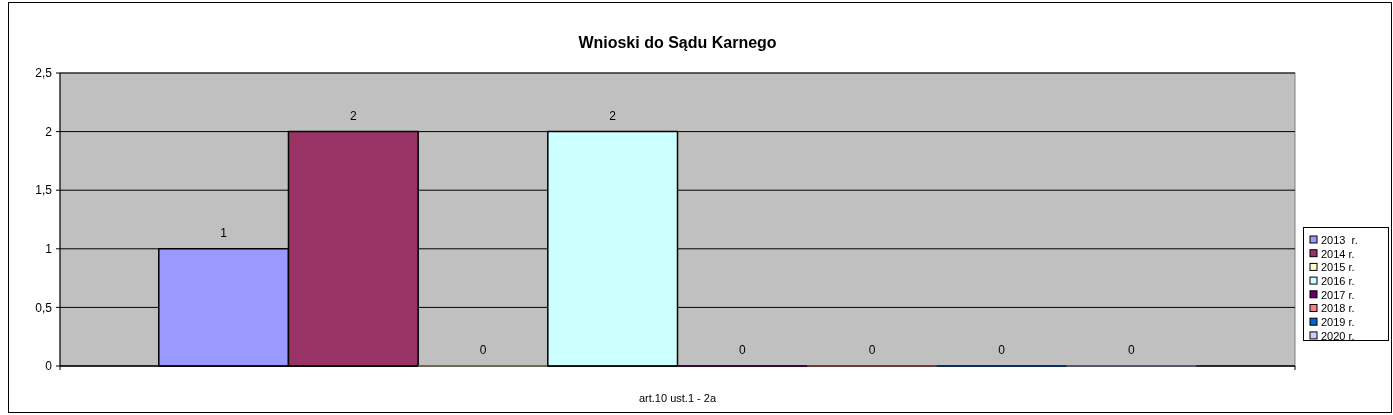 The image size is (1393, 415). What do you see at coordinates (1338, 335) in the screenshot?
I see `legend-label: 2020 r.` at bounding box center [1338, 335].